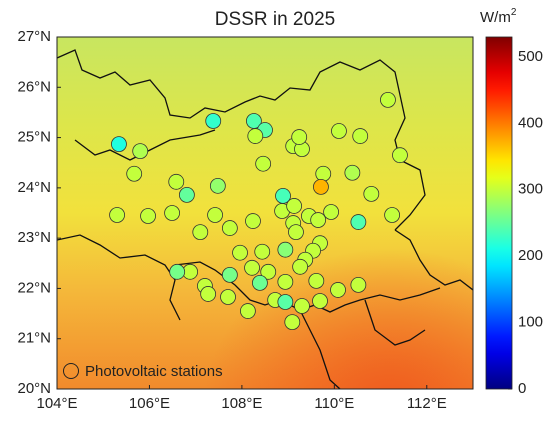  What do you see at coordinates (427, 403) in the screenshot?
I see `x-tick-label: 112°E` at bounding box center [427, 403].